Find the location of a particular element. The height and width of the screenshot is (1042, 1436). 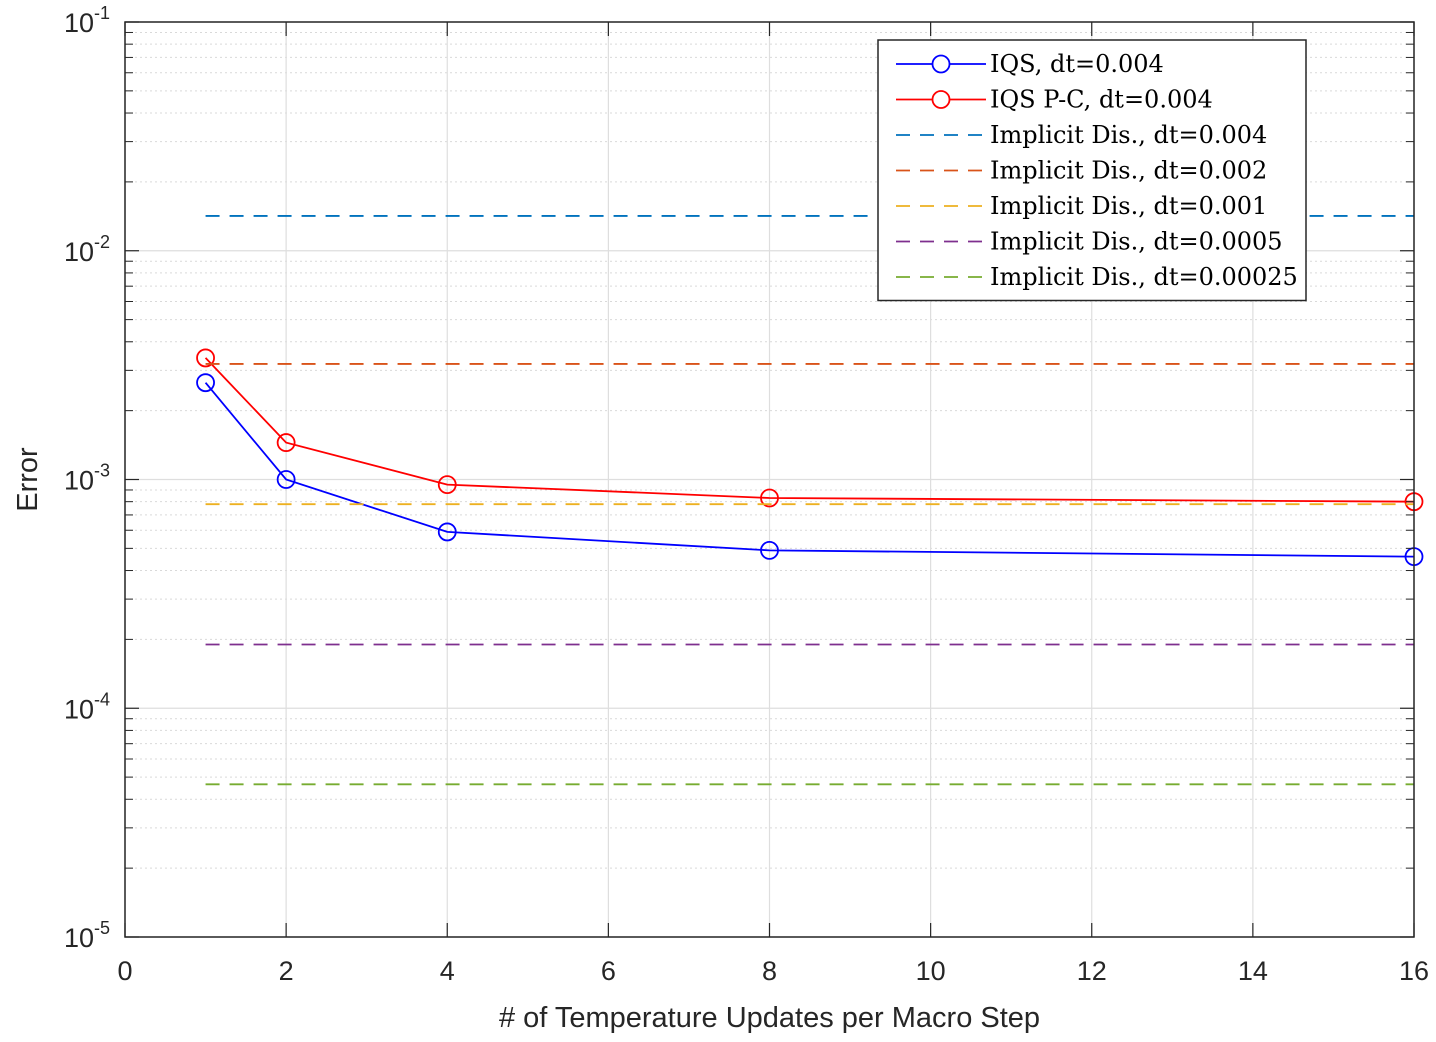

legend-entry-1: IQS P-C, dt=0.004 is located at coordinates (1101, 100).